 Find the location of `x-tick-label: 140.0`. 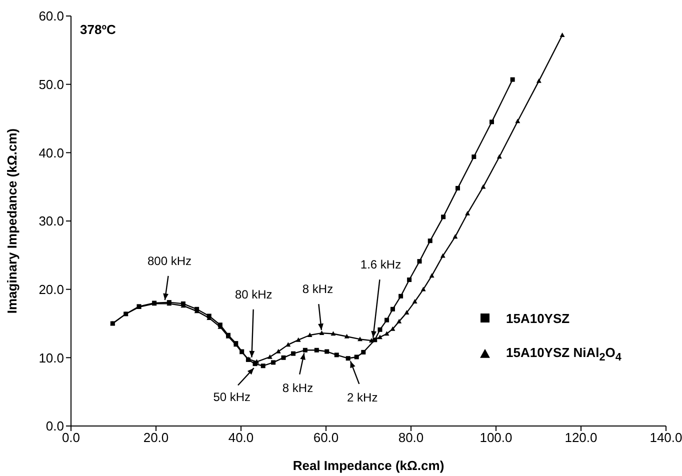

x-tick-label: 140.0 is located at coordinates (666, 438).